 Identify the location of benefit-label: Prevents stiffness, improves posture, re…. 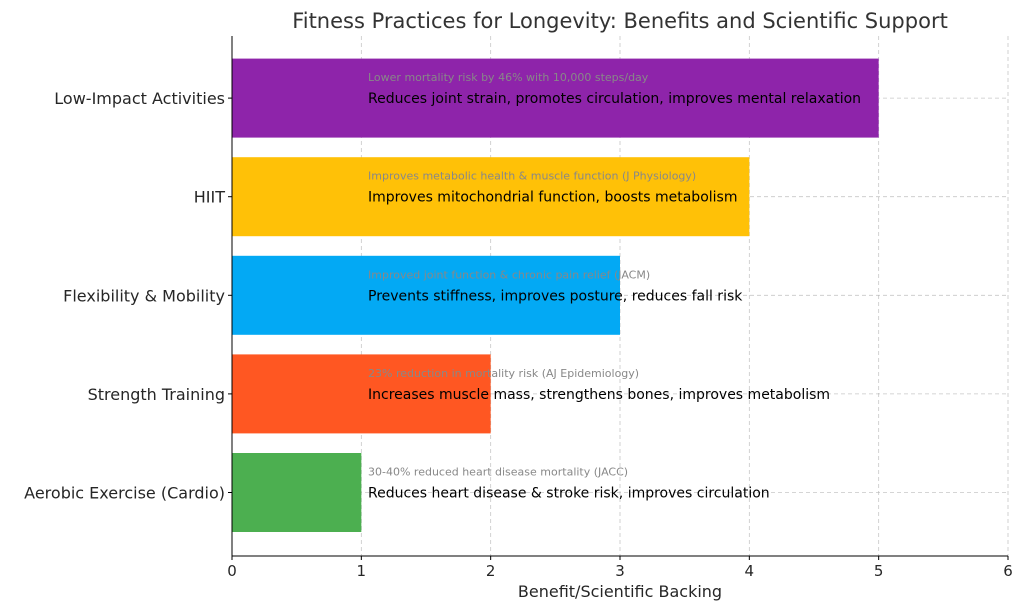
(555, 296).